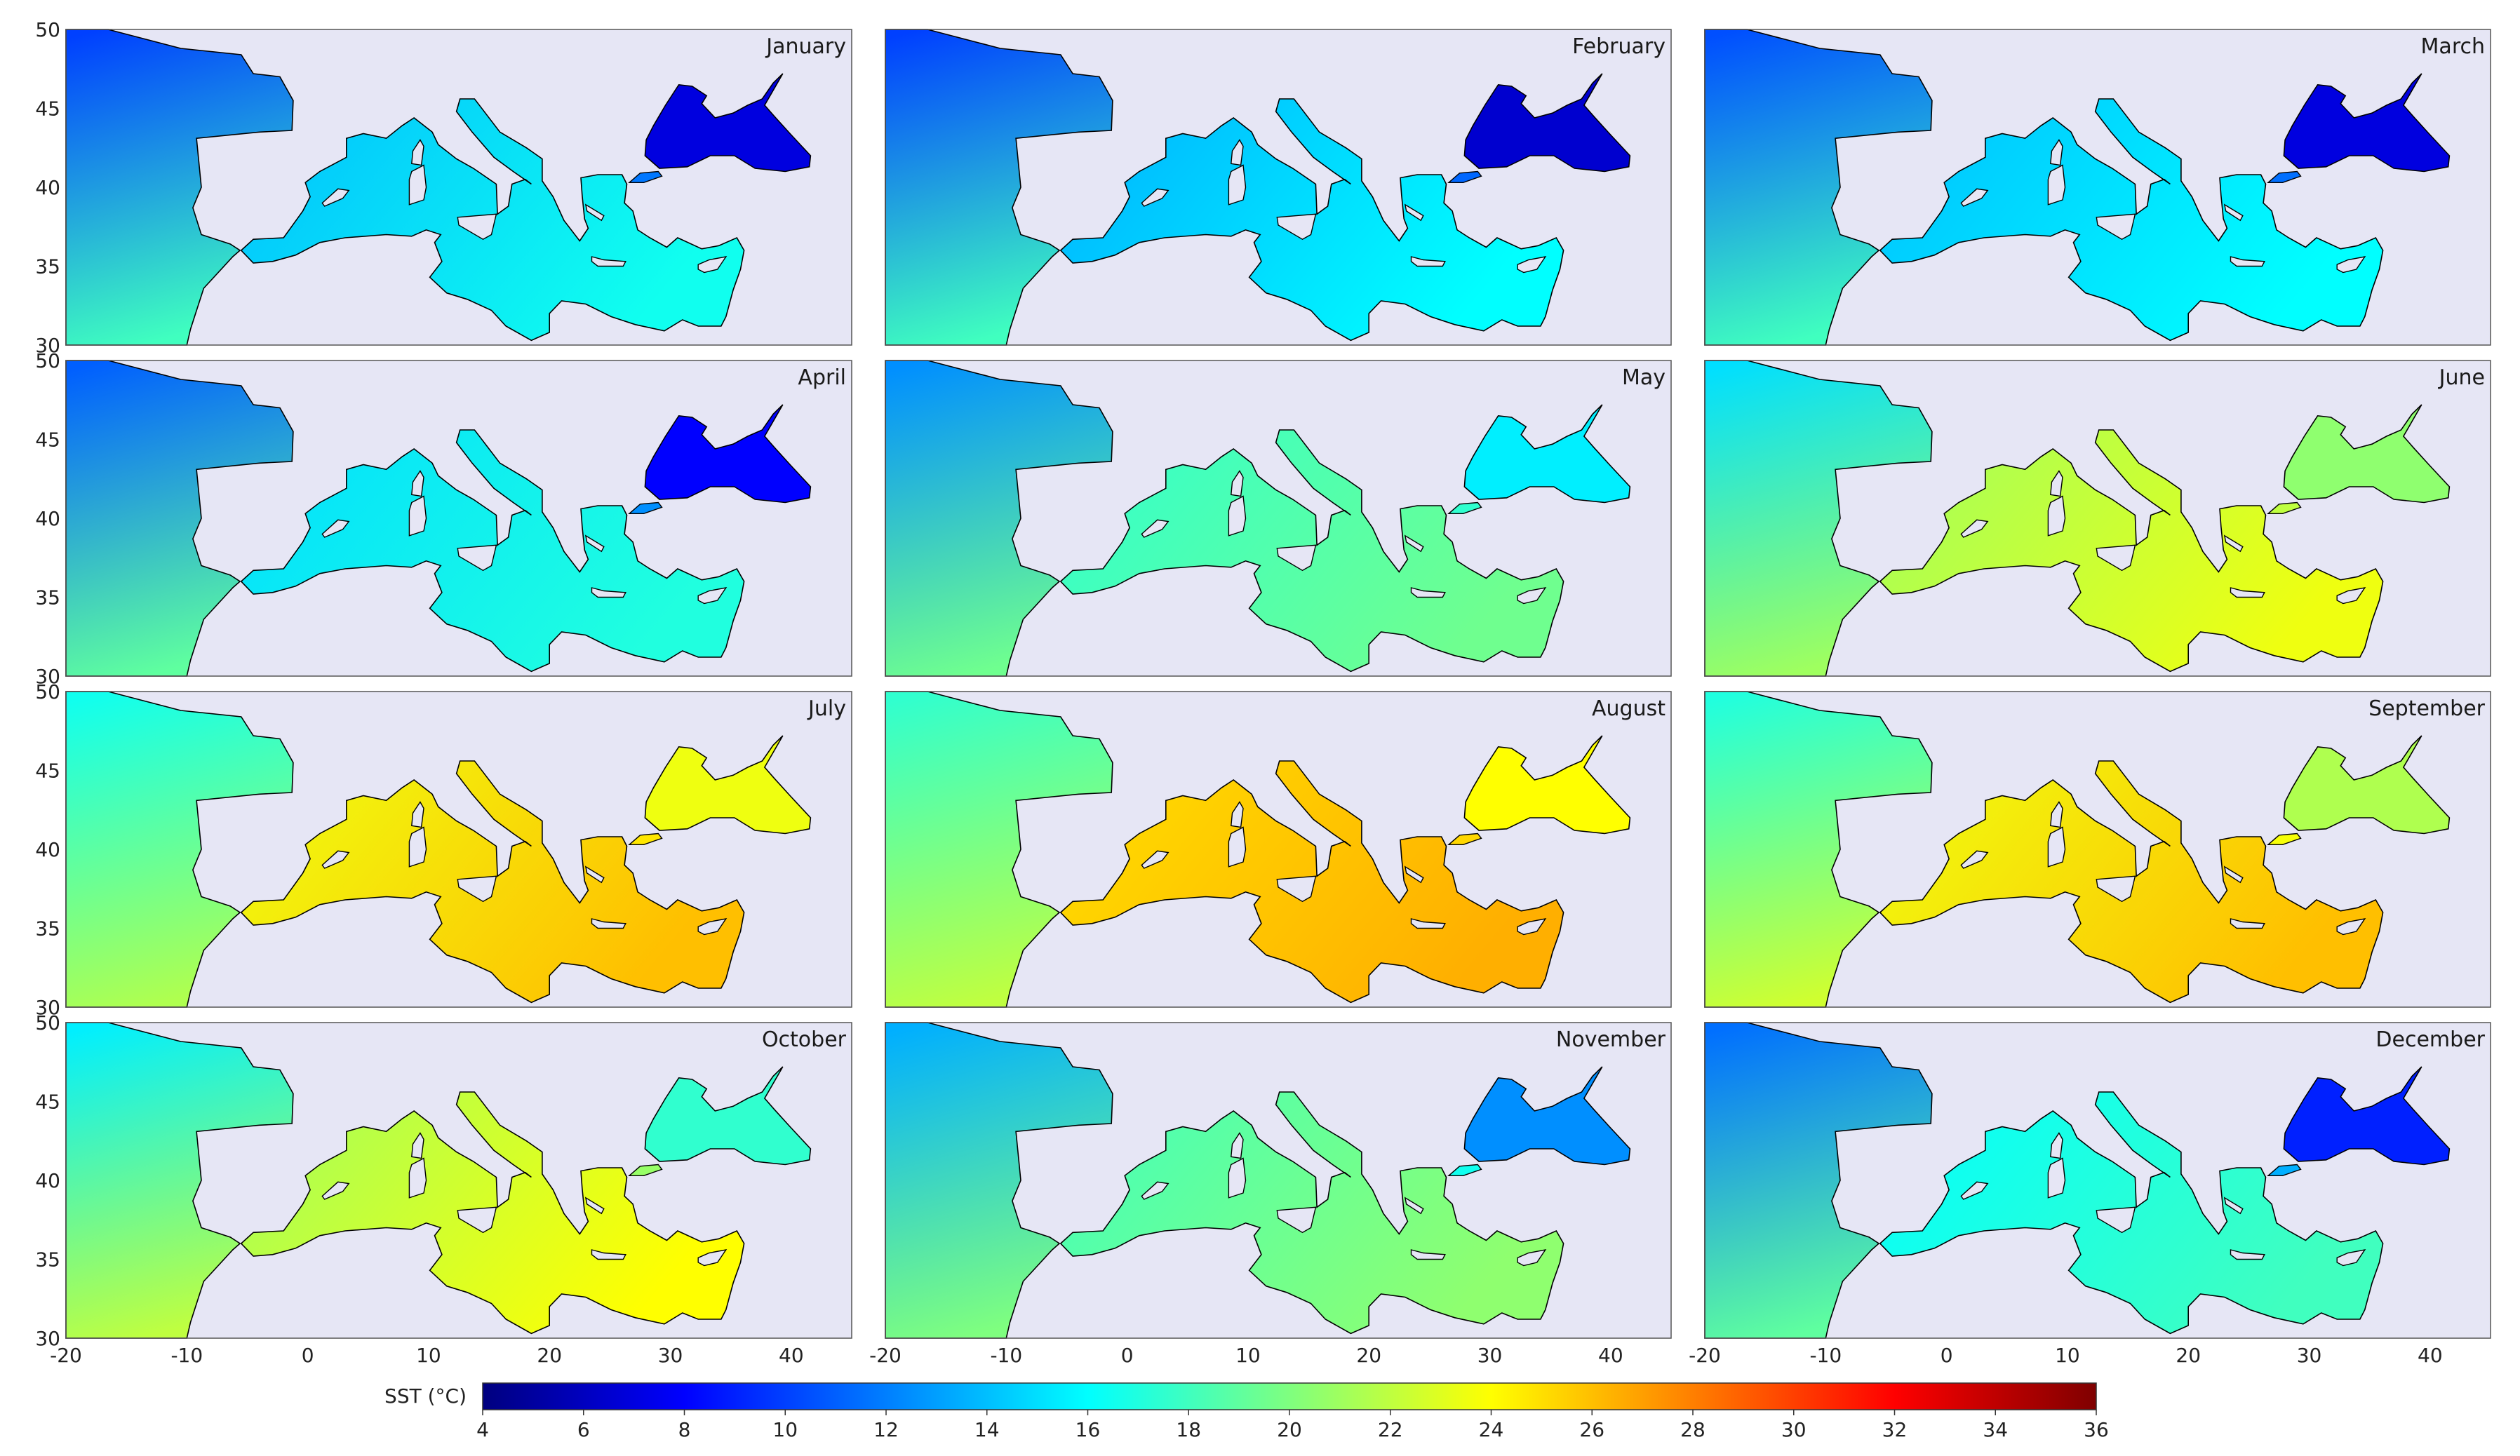  Describe the element at coordinates (2426, 708) in the screenshot. I see `month-title: September` at that location.